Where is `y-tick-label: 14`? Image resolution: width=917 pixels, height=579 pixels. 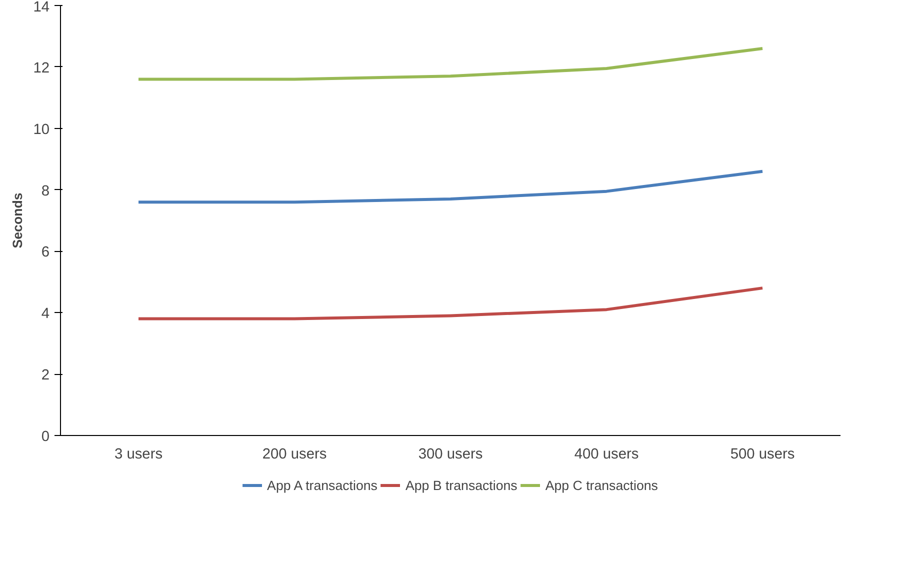
y-tick-label: 14 is located at coordinates (41, 8).